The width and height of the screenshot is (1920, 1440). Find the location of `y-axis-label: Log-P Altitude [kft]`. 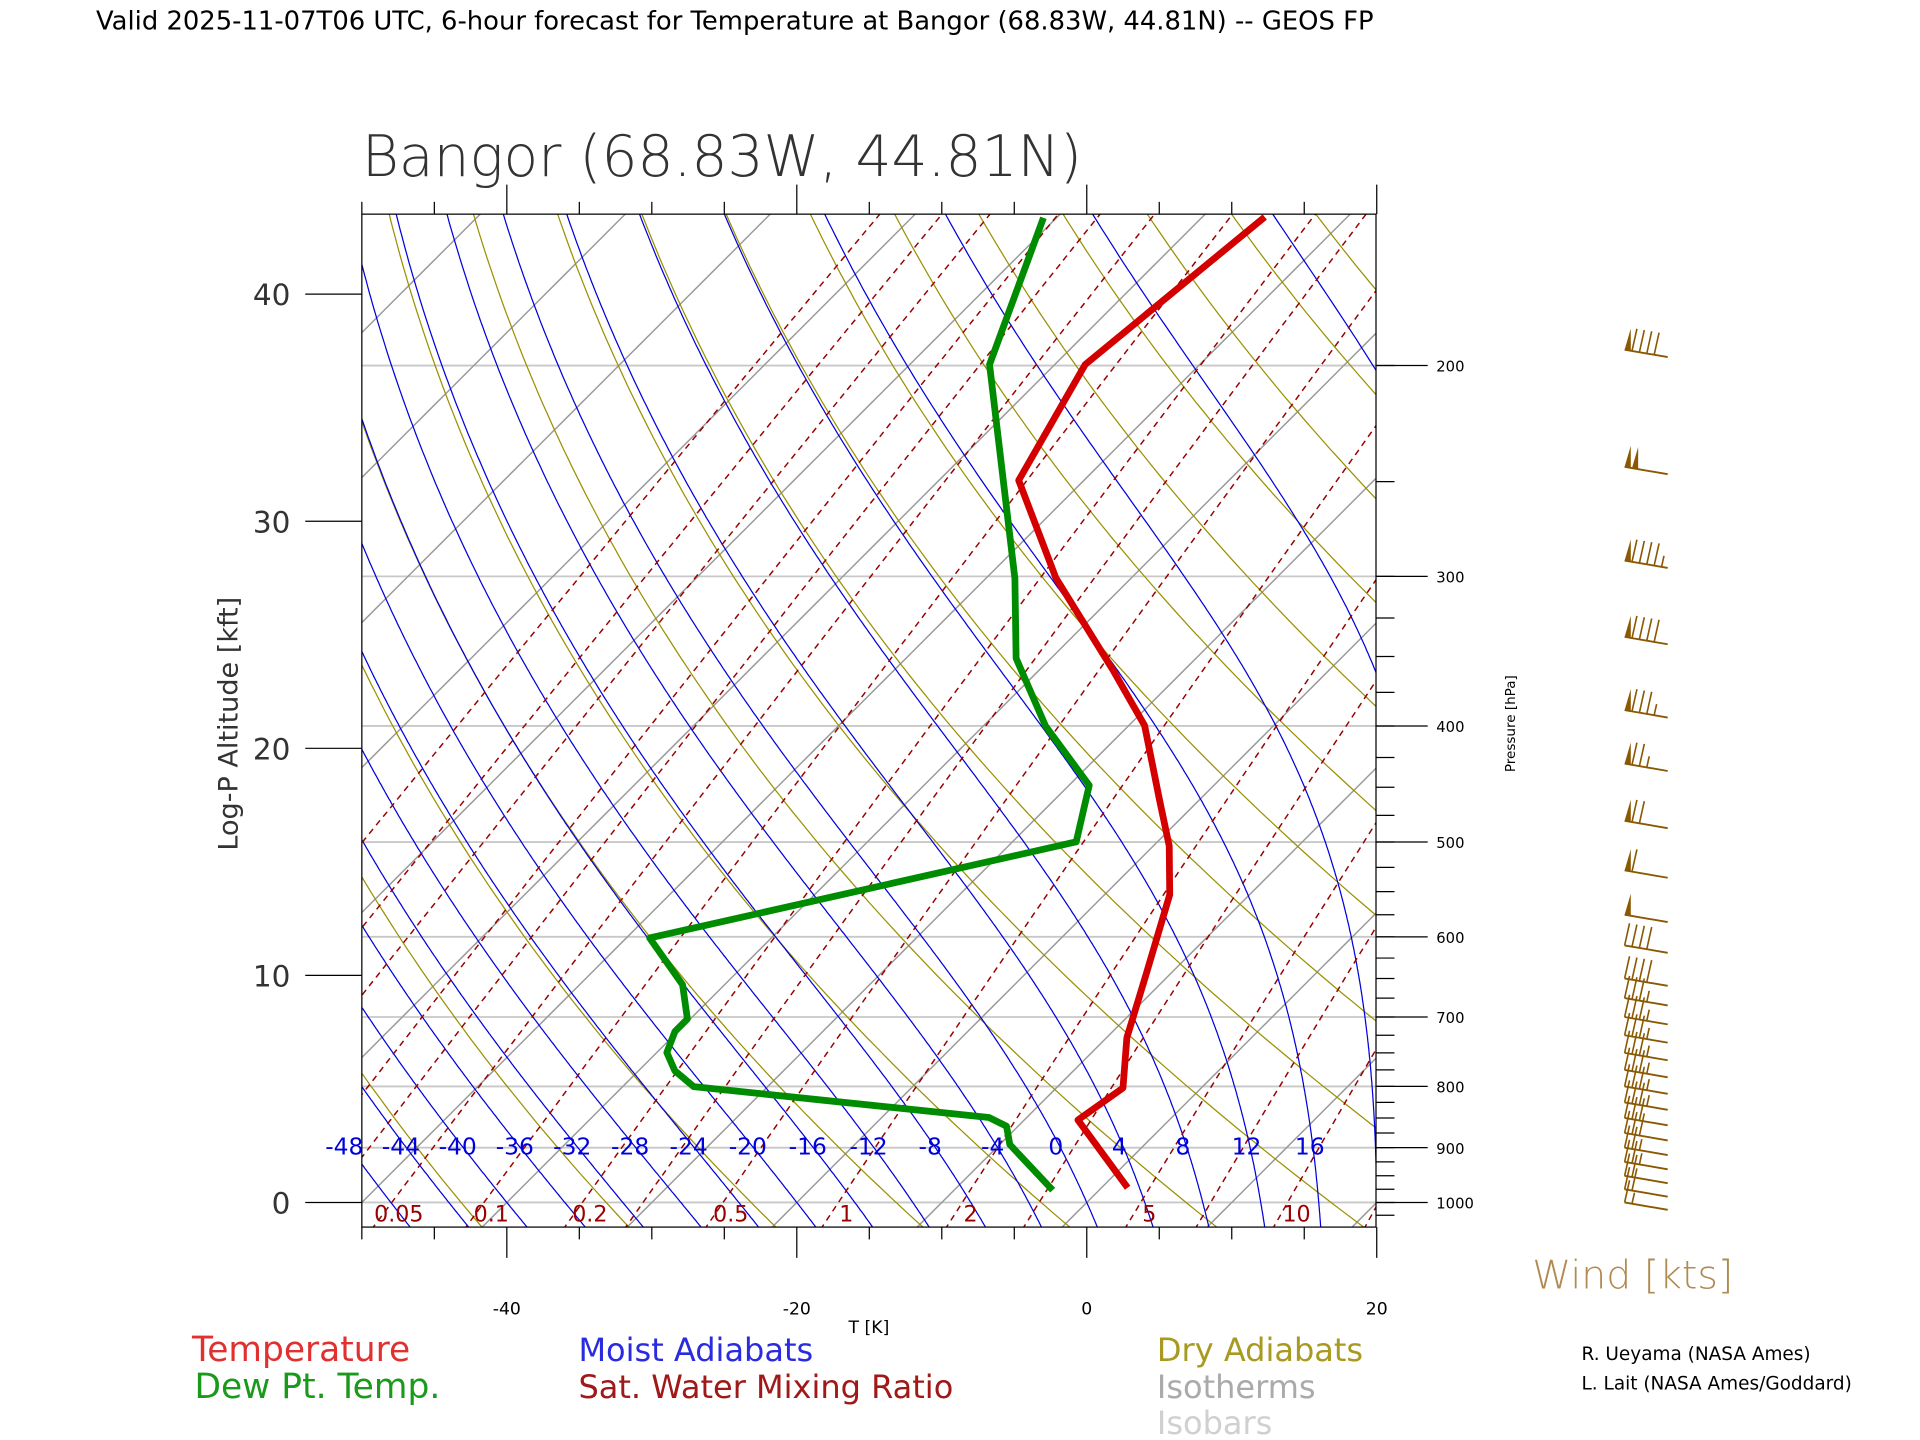

y-axis-label: Log-P Altitude [kft] is located at coordinates (229, 724).